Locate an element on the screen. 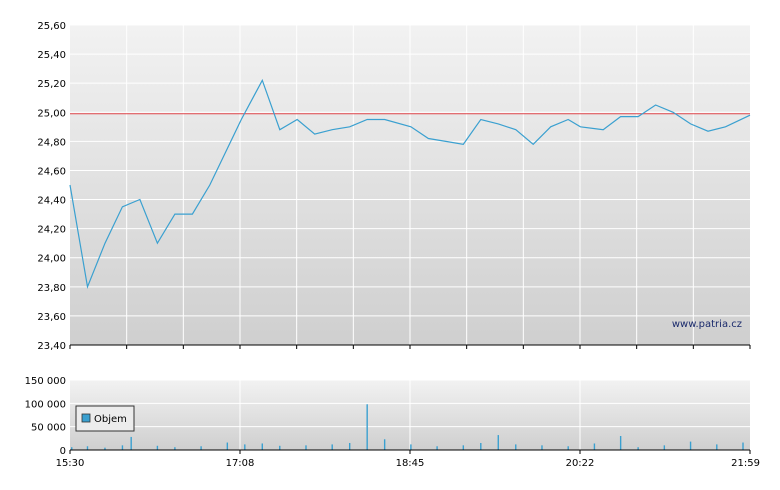  volume-x-tick-label: 17:08 is located at coordinates (240, 463).